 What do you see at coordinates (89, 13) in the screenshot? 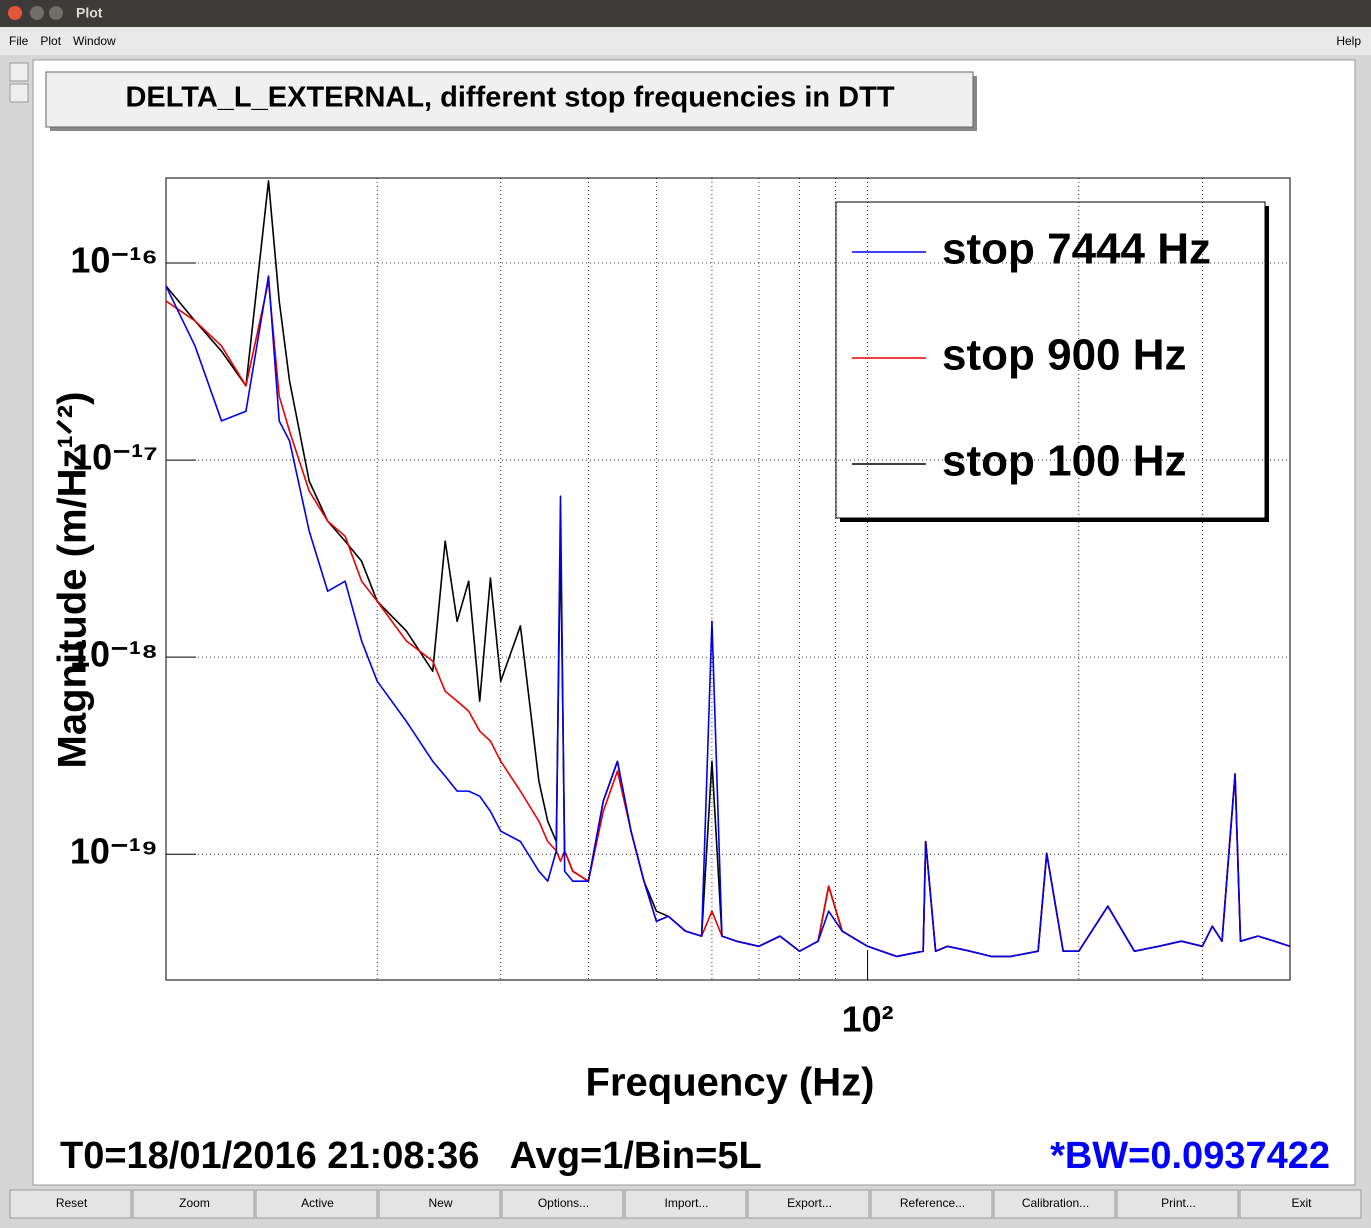
I see `window-title: Plot` at bounding box center [89, 13].